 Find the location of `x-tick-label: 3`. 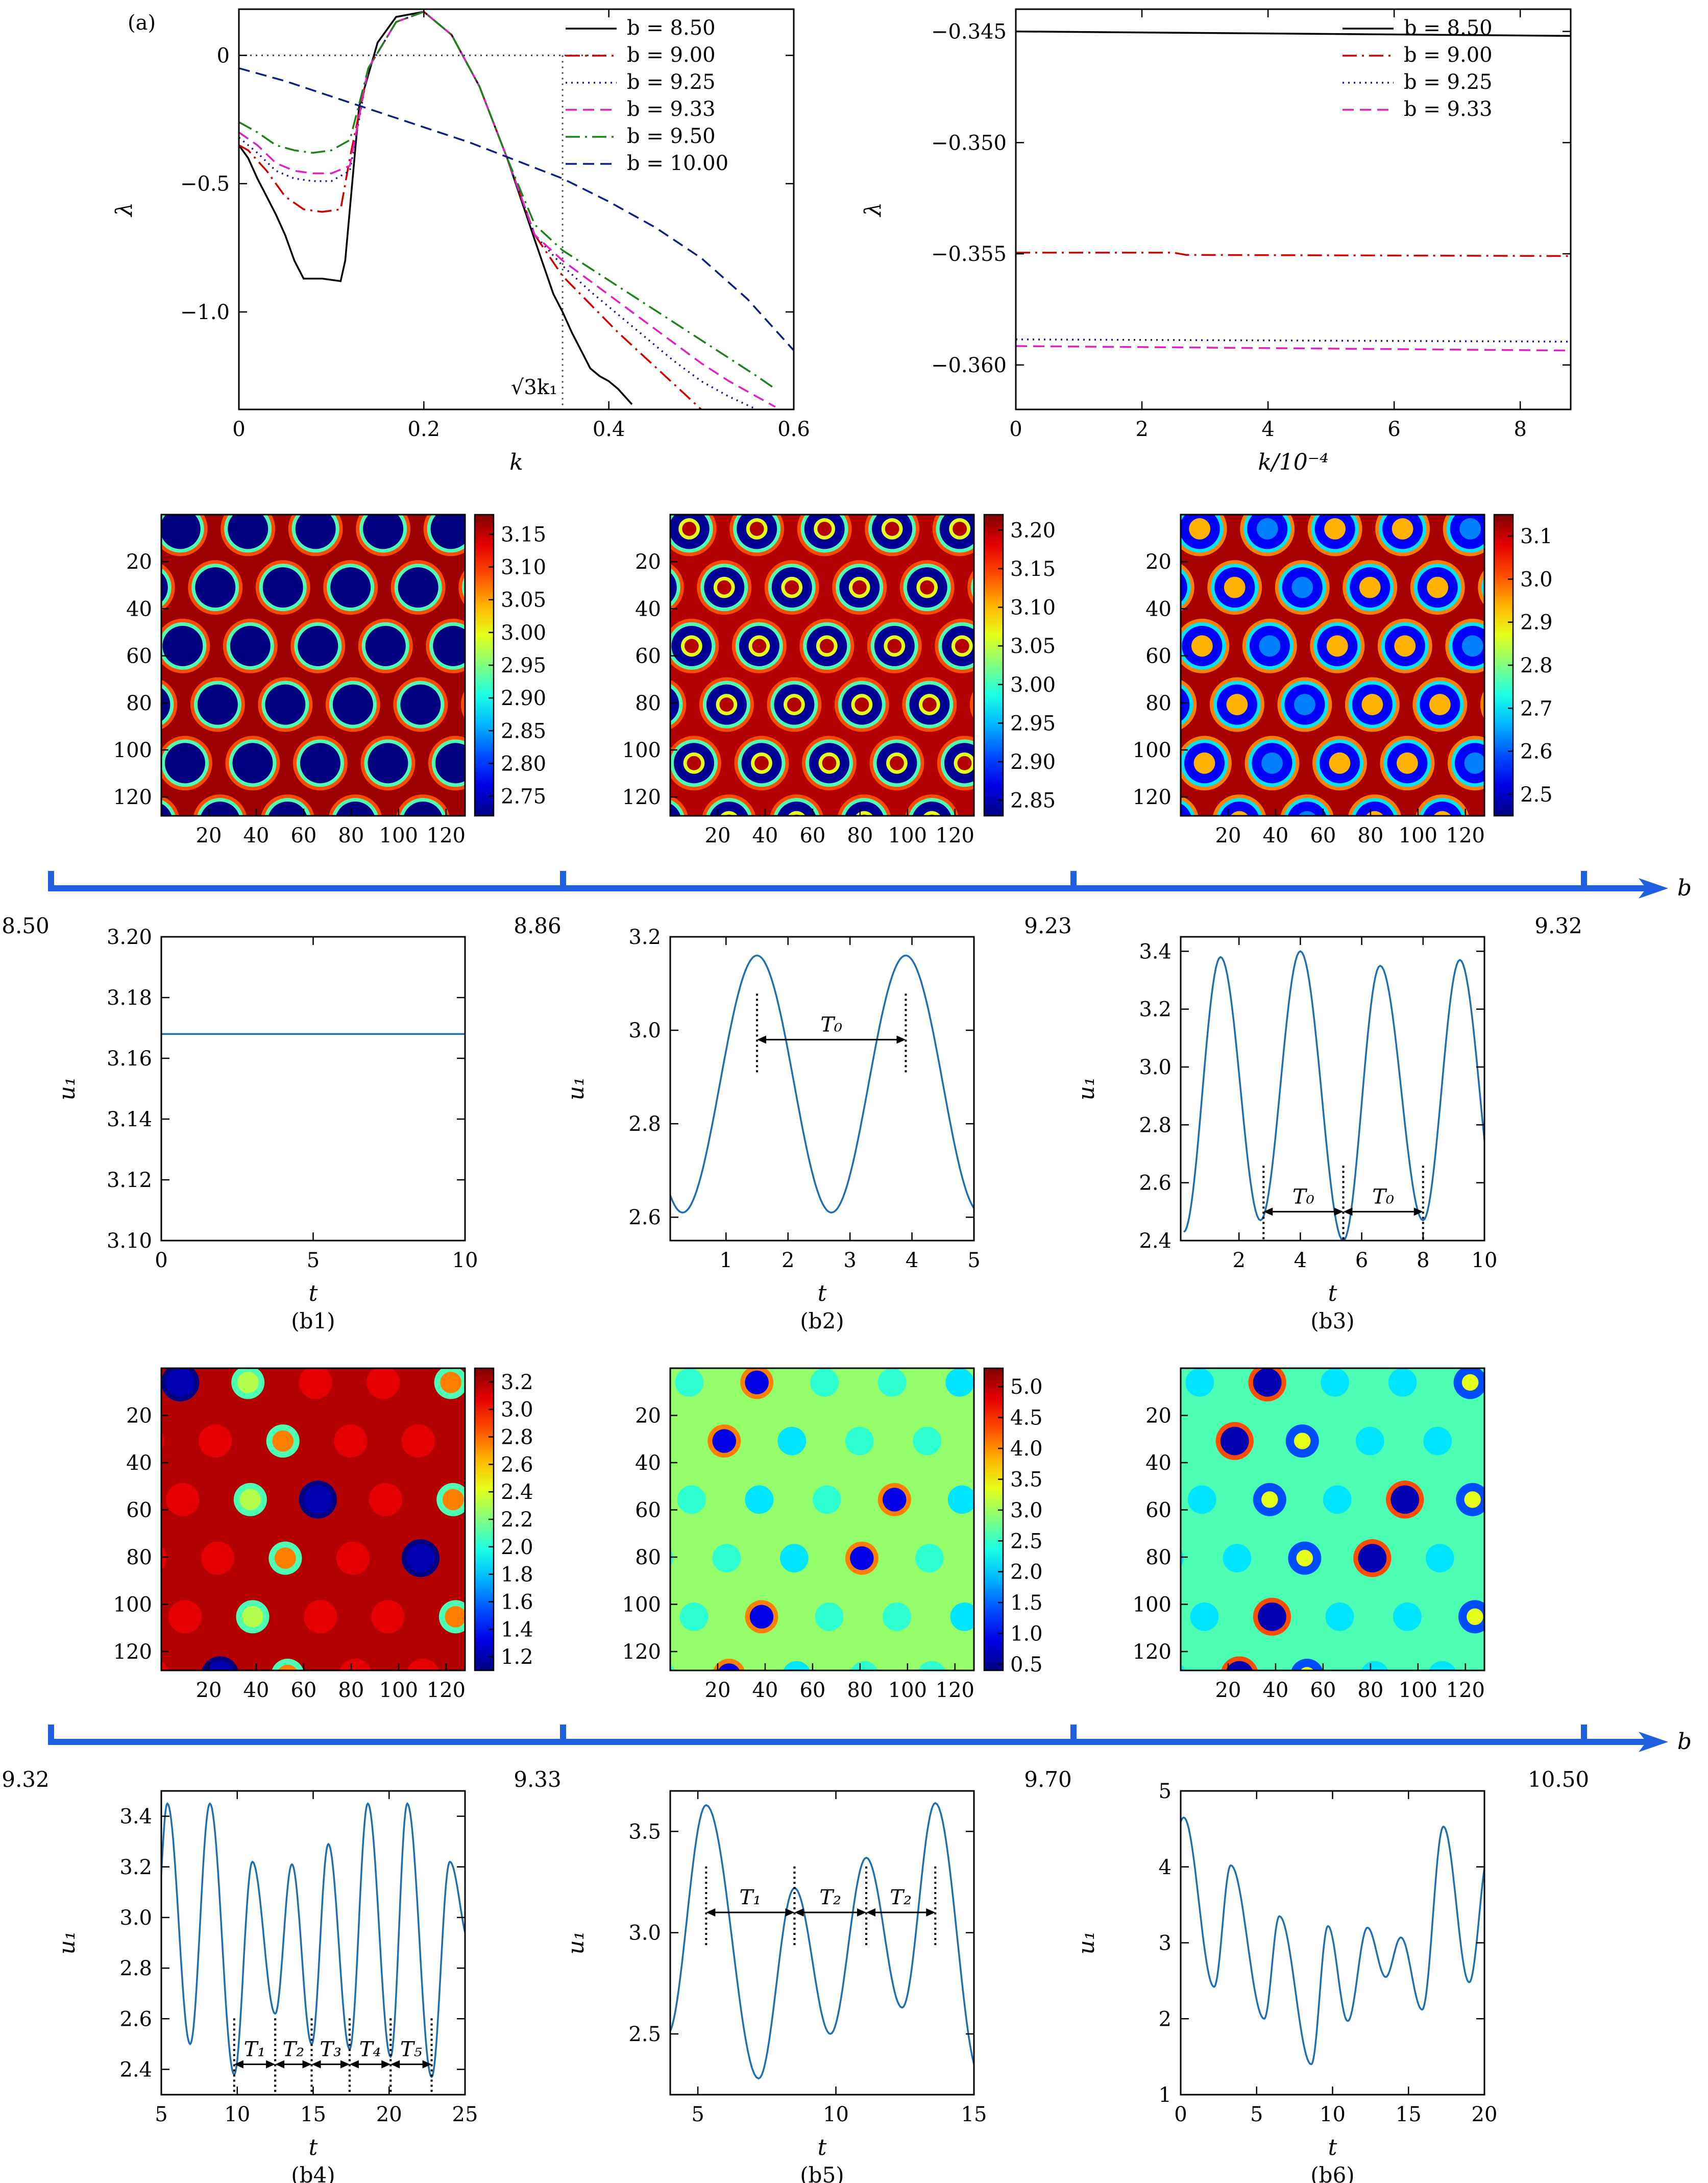

x-tick-label: 3 is located at coordinates (849, 1260).